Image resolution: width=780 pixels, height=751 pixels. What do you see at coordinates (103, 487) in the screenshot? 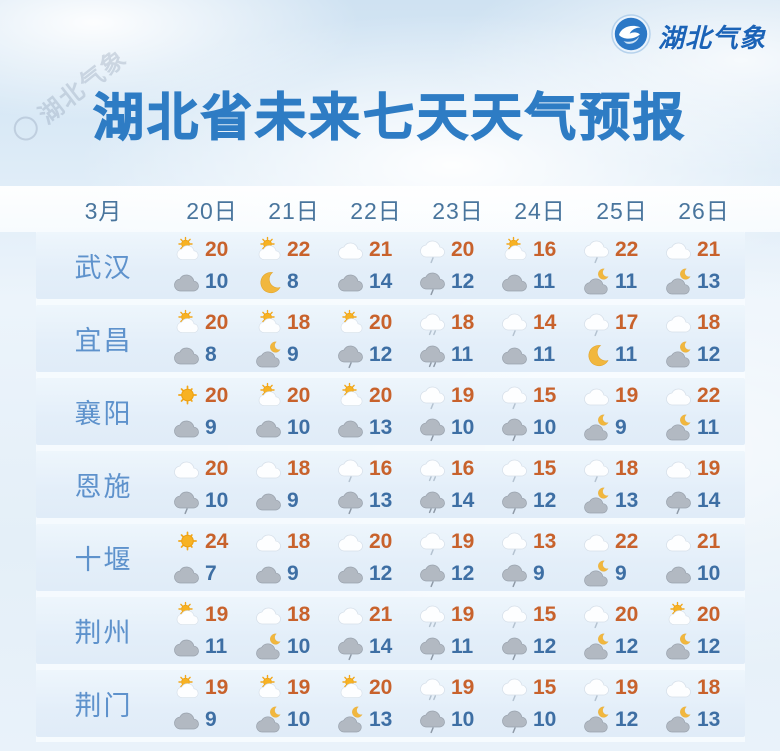
I see `city-name: 恩施` at bounding box center [103, 487].